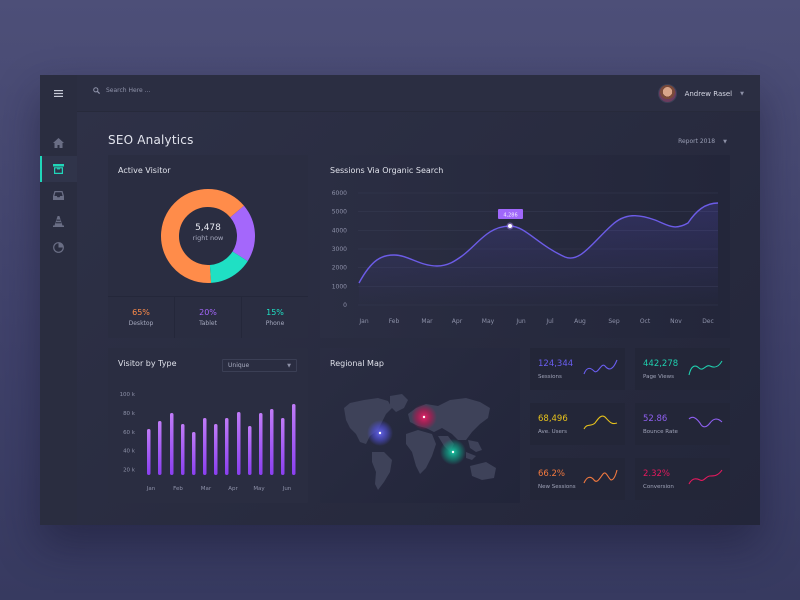 The width and height of the screenshot is (800, 600). I want to click on svg-text: Aug, so click(580, 321).